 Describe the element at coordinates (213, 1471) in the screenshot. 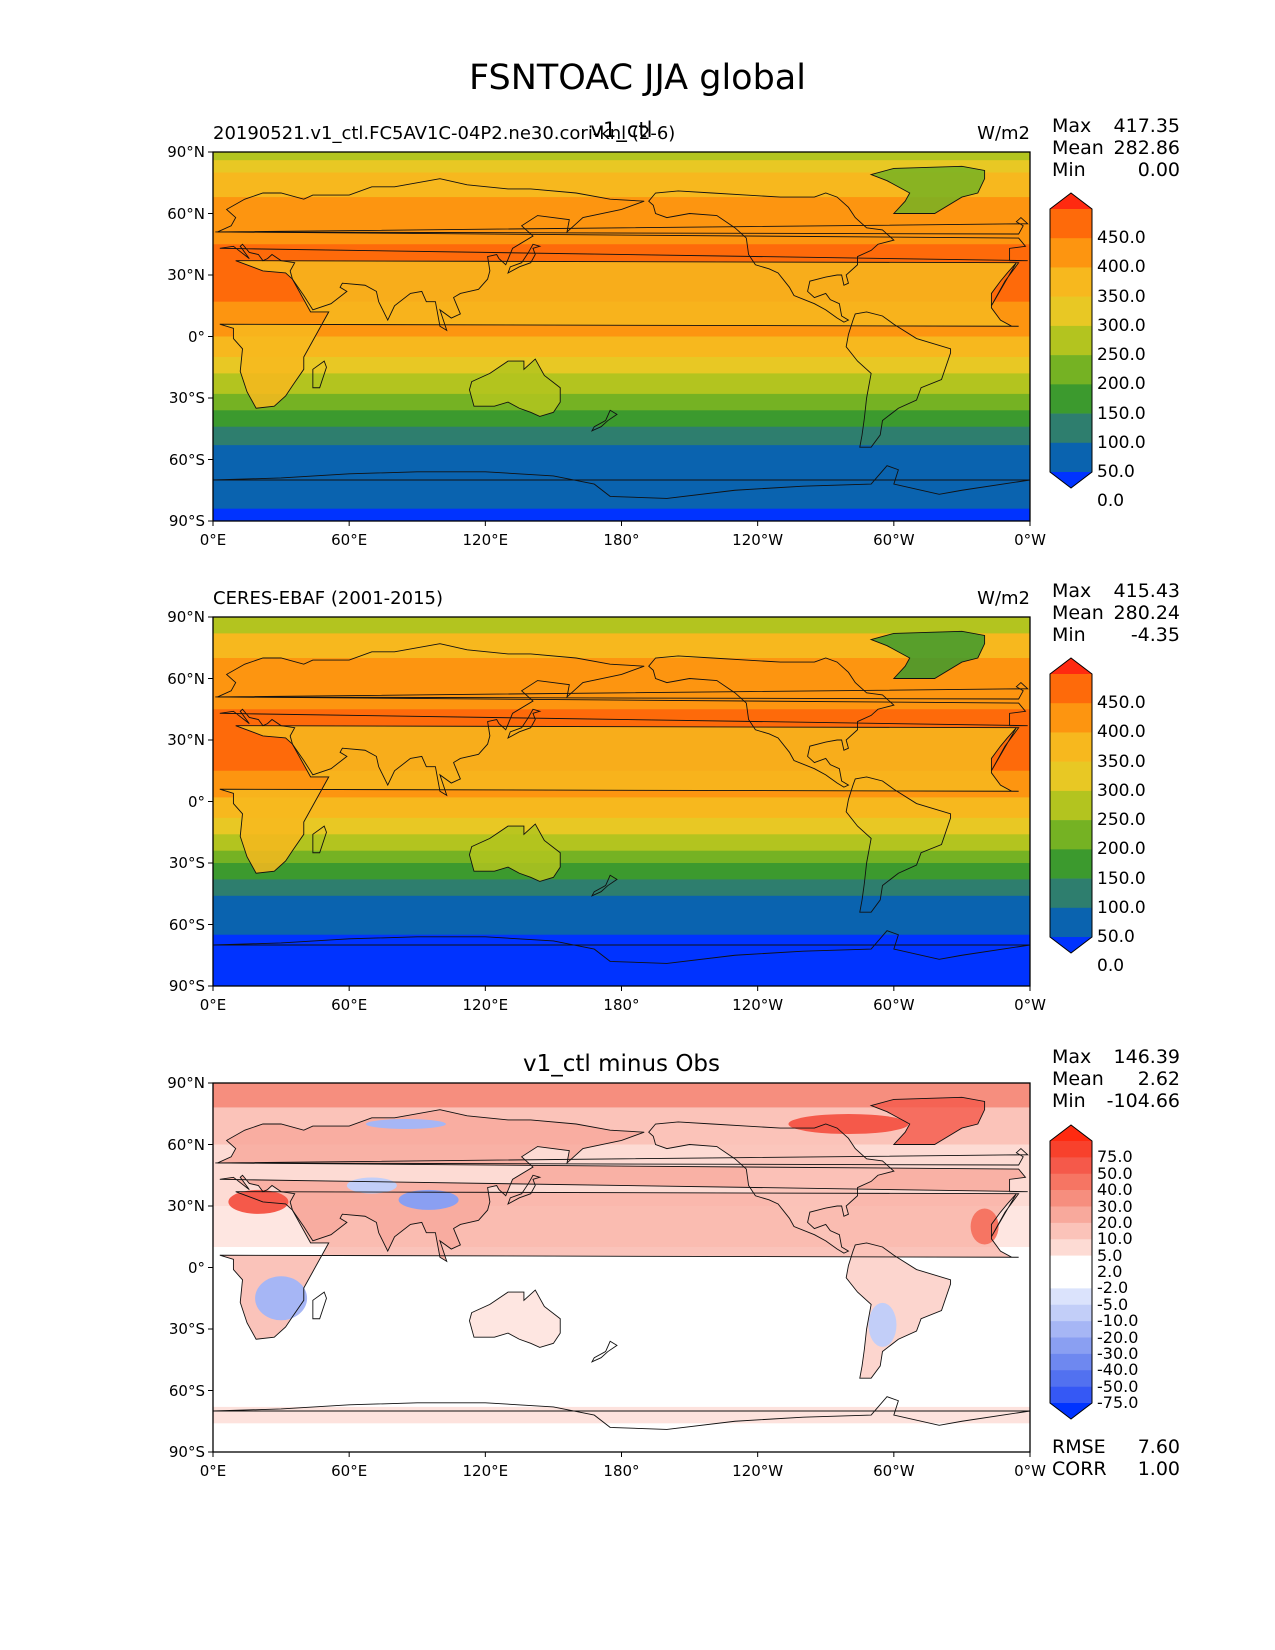

I see `lon-tick-label: 0°E` at that location.